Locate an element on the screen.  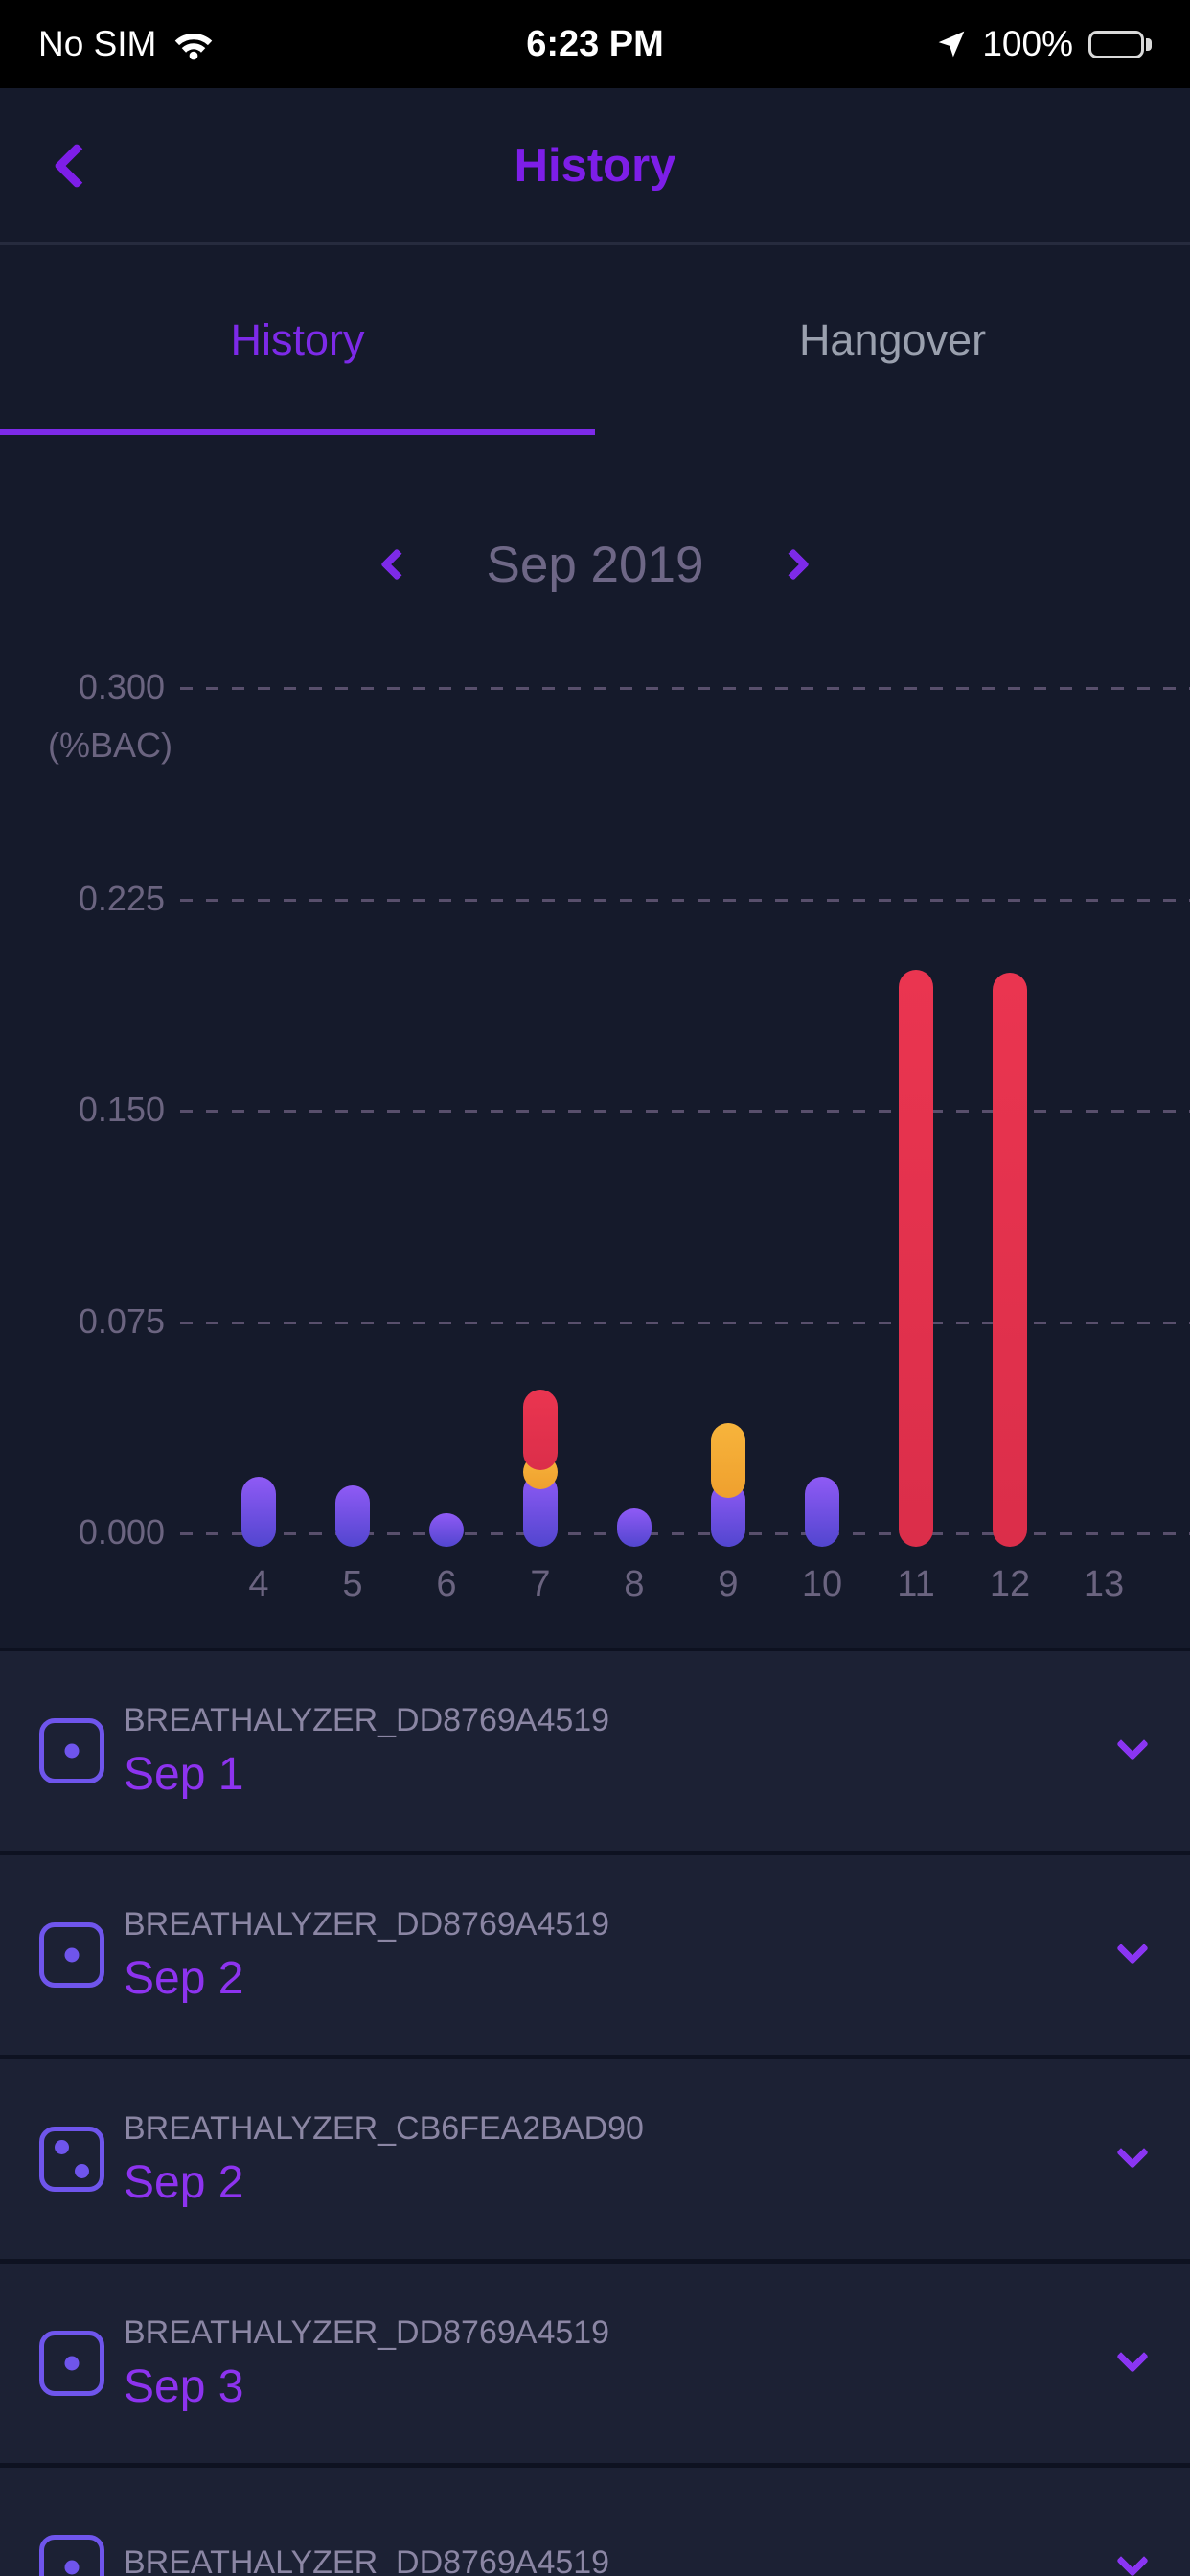
y-axis-tick-label: 0.075 is located at coordinates (122, 1320).